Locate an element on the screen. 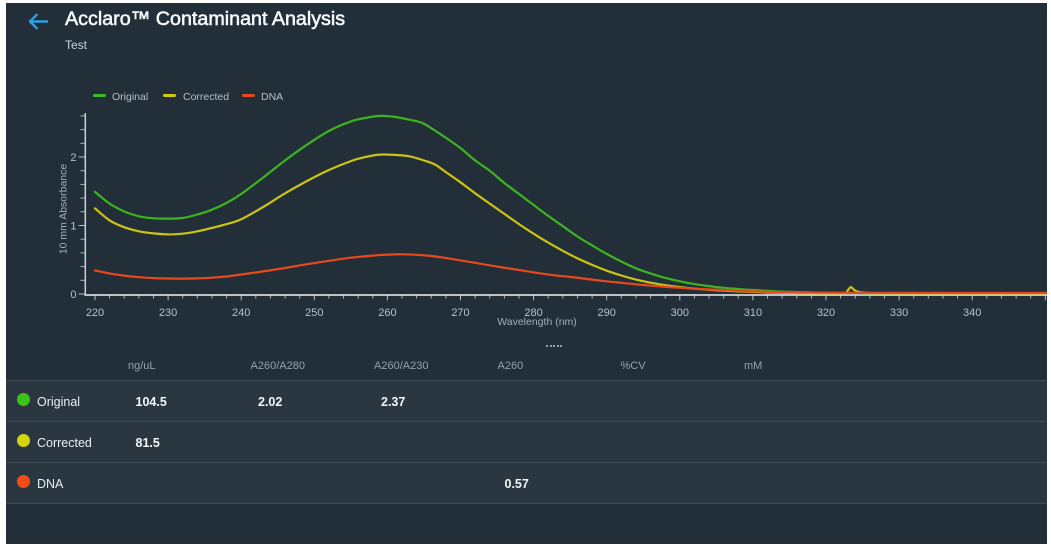 The image size is (1051, 549). svg-text: 310 is located at coordinates (753, 313).